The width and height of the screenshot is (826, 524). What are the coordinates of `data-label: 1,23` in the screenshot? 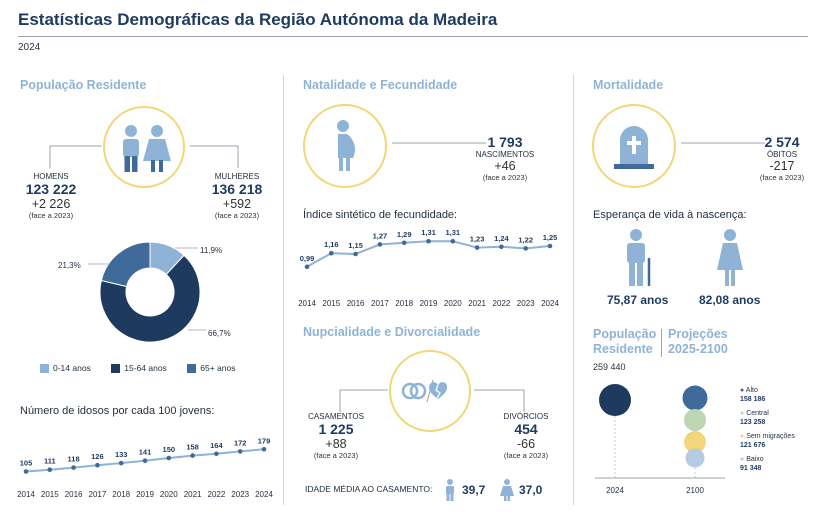 It's located at (477, 239).